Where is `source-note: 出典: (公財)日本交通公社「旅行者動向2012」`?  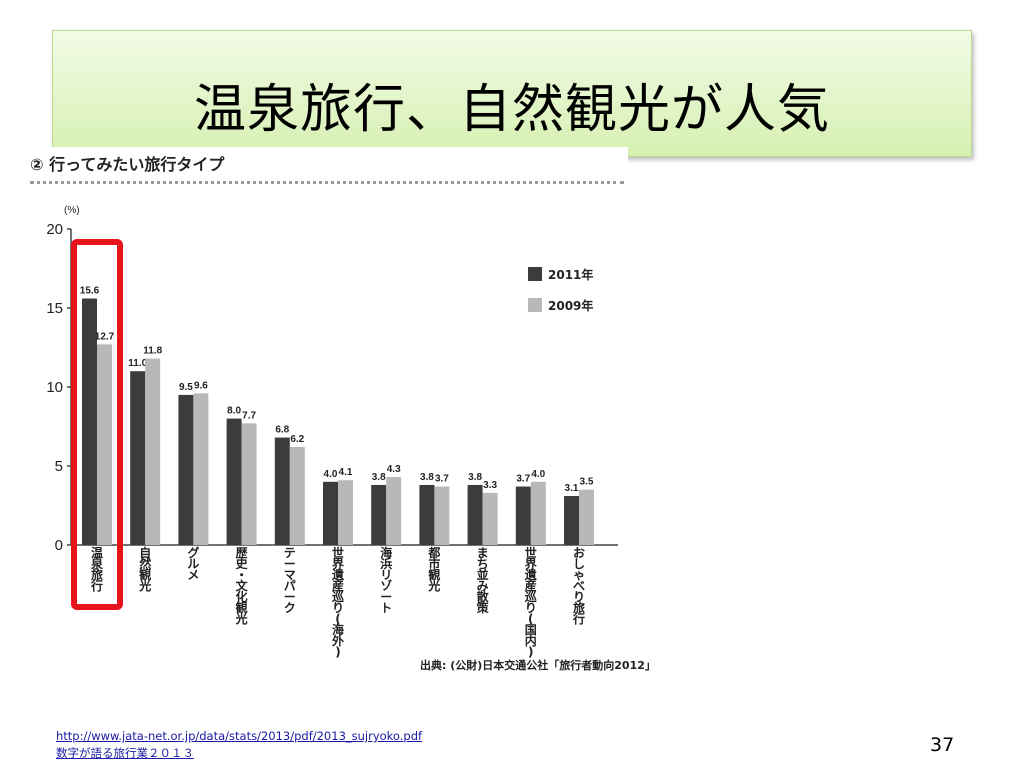 source-note: 出典: (公財)日本交通公社「旅行者動向2012」 is located at coordinates (538, 665).